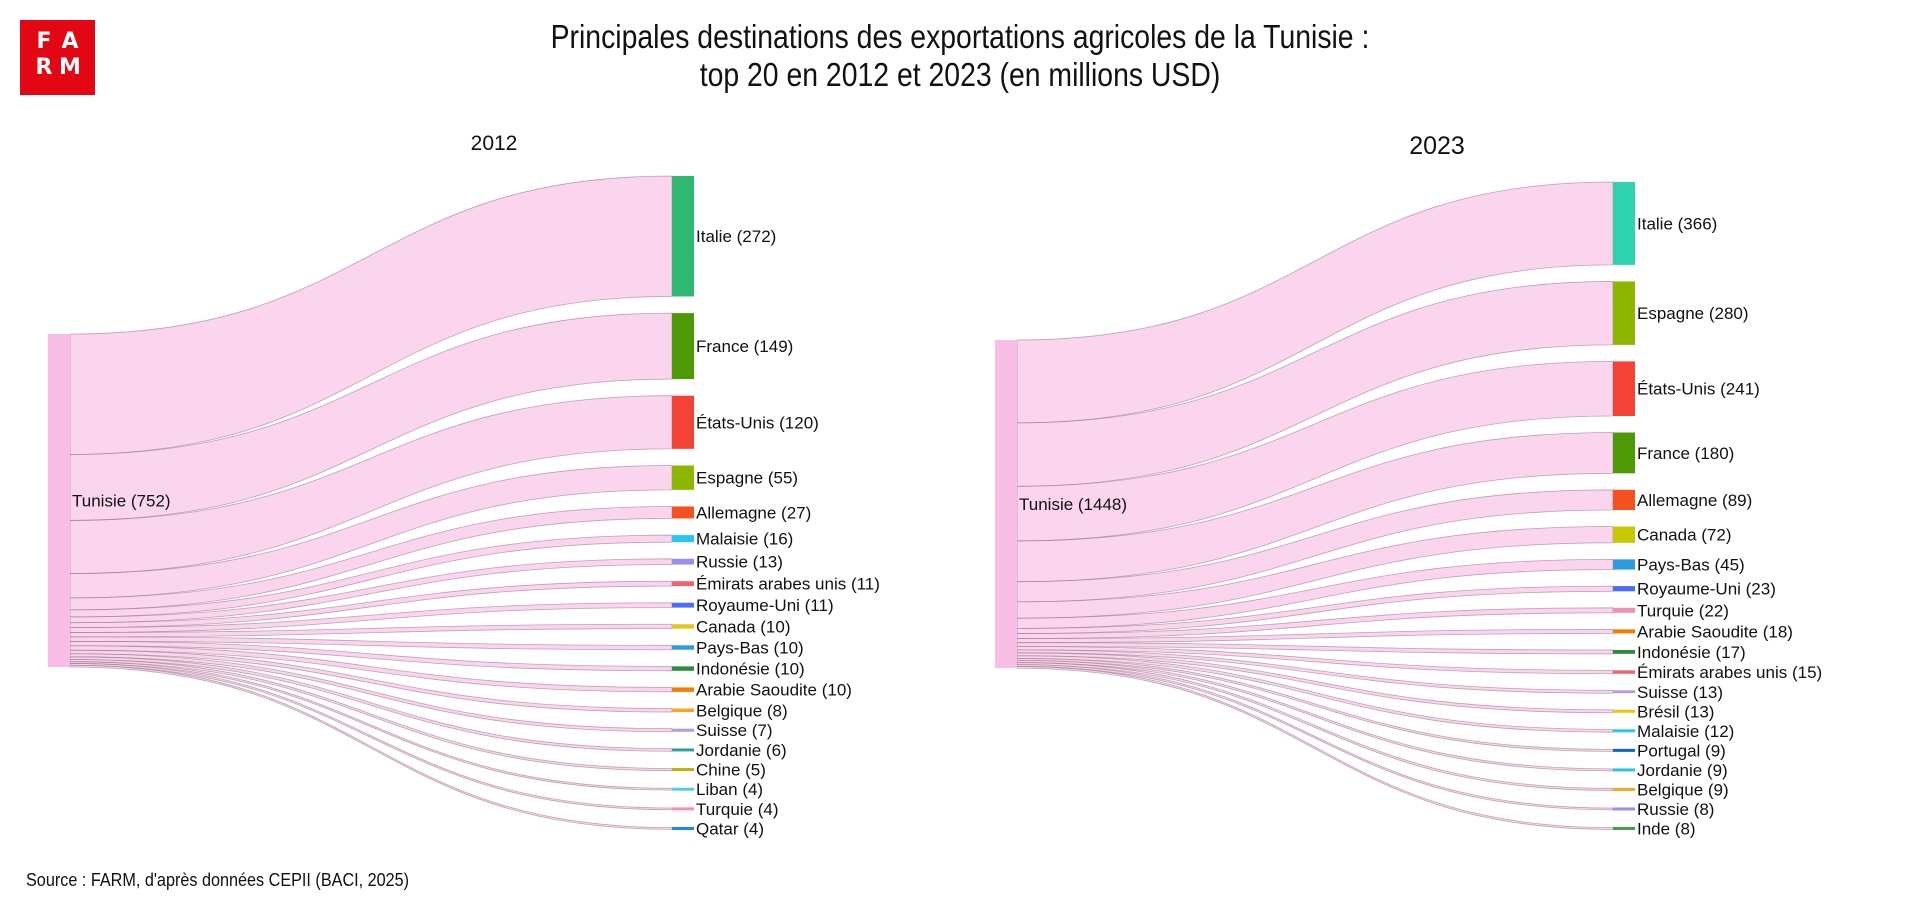 The width and height of the screenshot is (1920, 909). What do you see at coordinates (1624, 672) in the screenshot?
I see `target-node-emirats-arabes-unis` at bounding box center [1624, 672].